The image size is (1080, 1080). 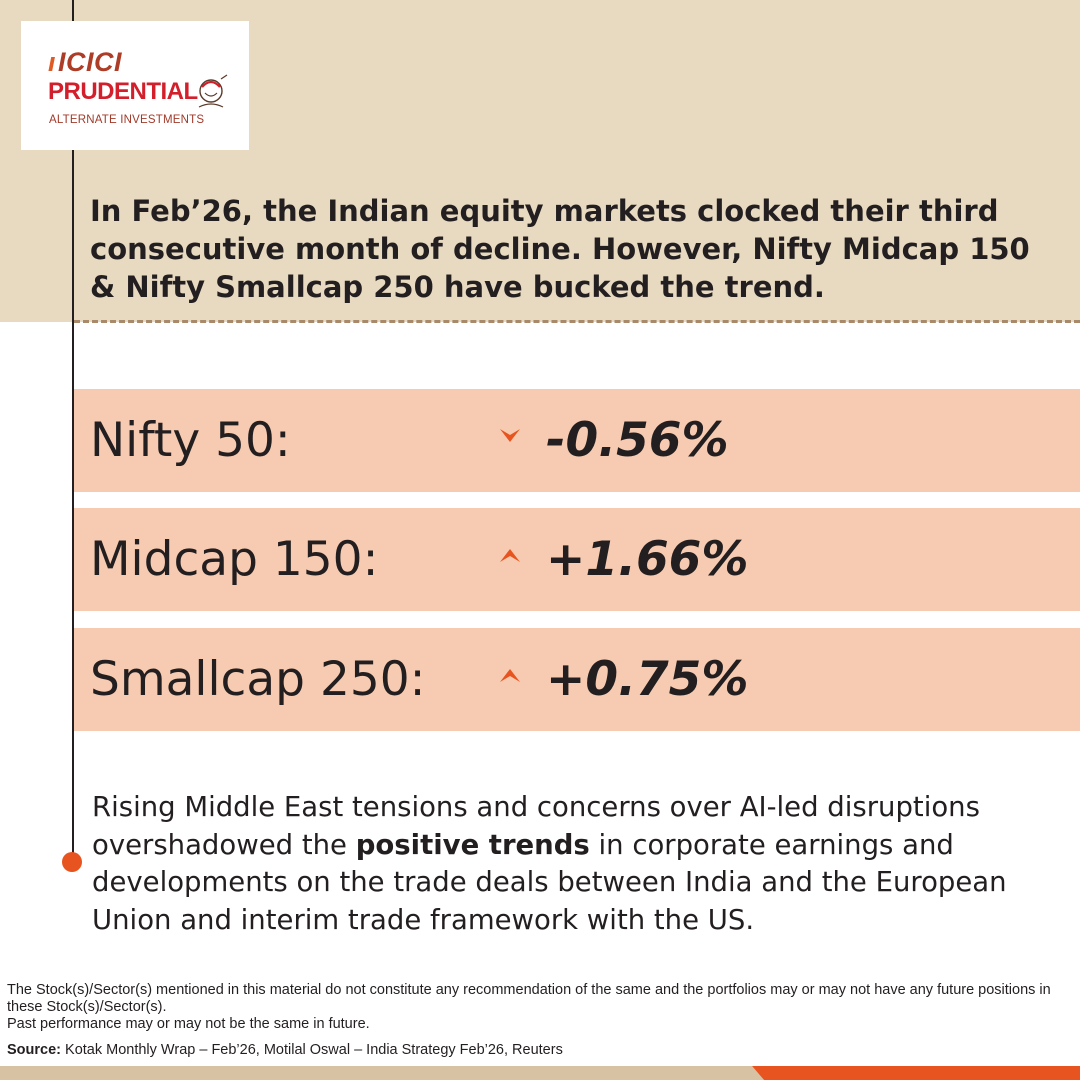 I want to click on timeline-line, so click(x=73, y=431).